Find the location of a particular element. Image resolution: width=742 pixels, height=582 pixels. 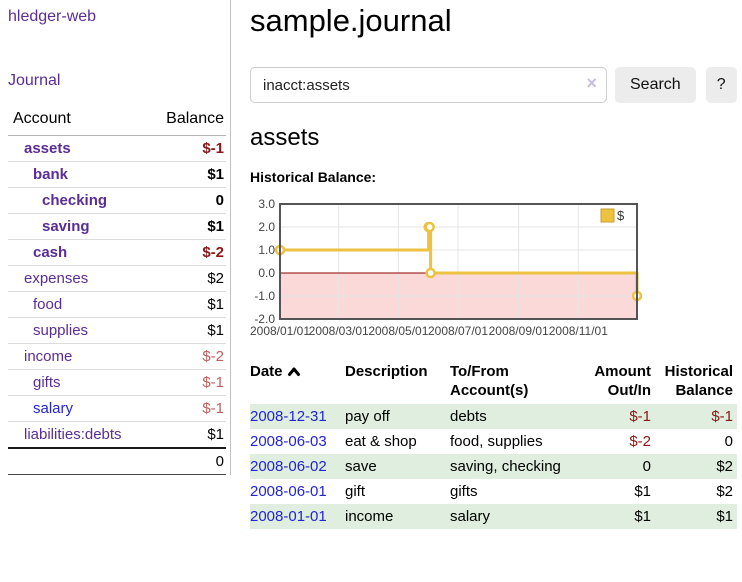

sidebar-account-link: income is located at coordinates (48, 356).